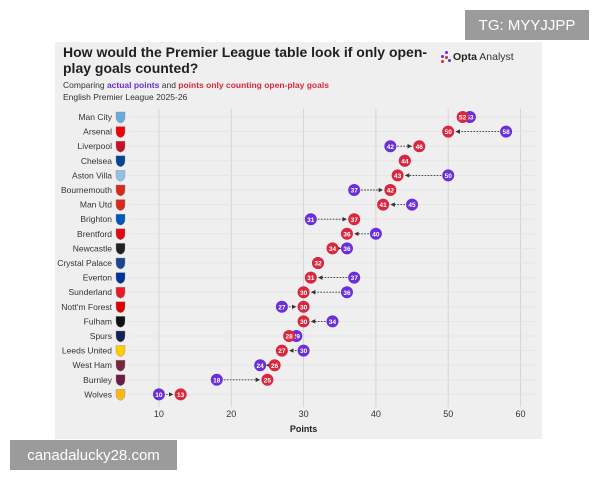 This screenshot has height=480, width=600. What do you see at coordinates (281, 350) in the screenshot?
I see `openplay-dot-leeds-united` at bounding box center [281, 350].